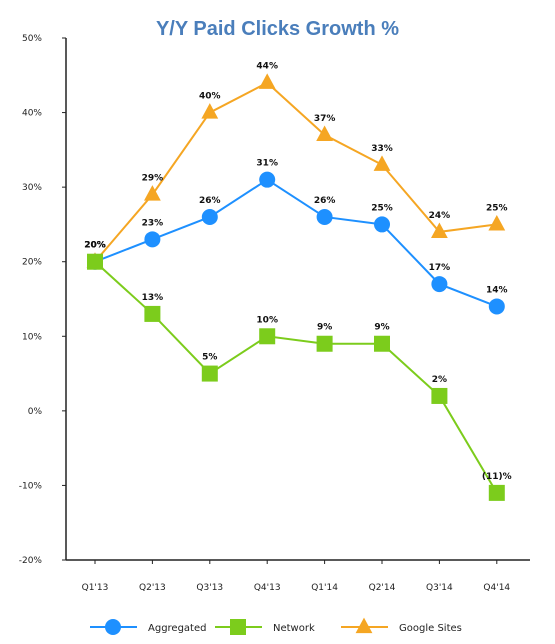  What do you see at coordinates (32, 39) in the screenshot?
I see `y-tick-label: 50%` at bounding box center [32, 39].